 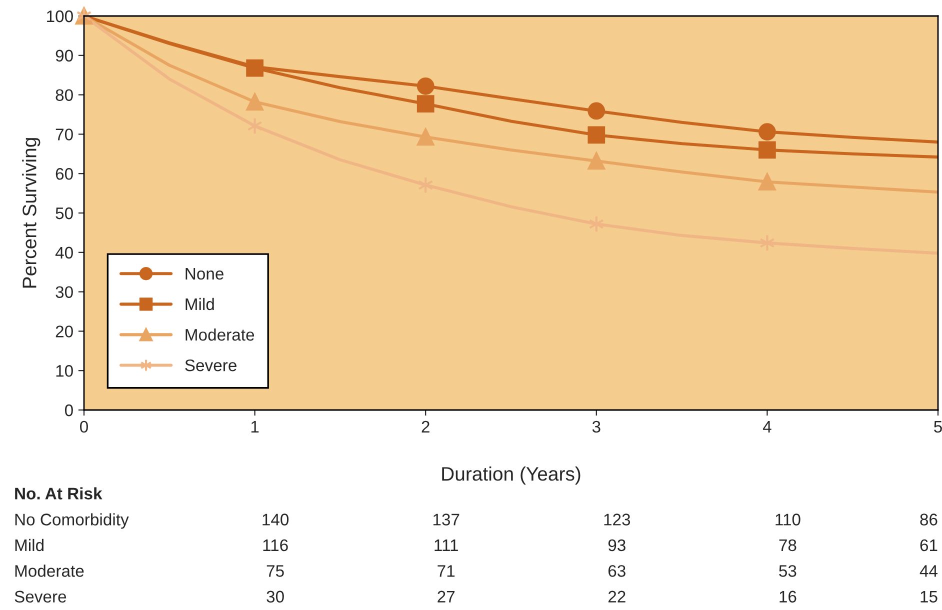 What do you see at coordinates (929, 520) in the screenshot?
I see `text: 86` at bounding box center [929, 520].